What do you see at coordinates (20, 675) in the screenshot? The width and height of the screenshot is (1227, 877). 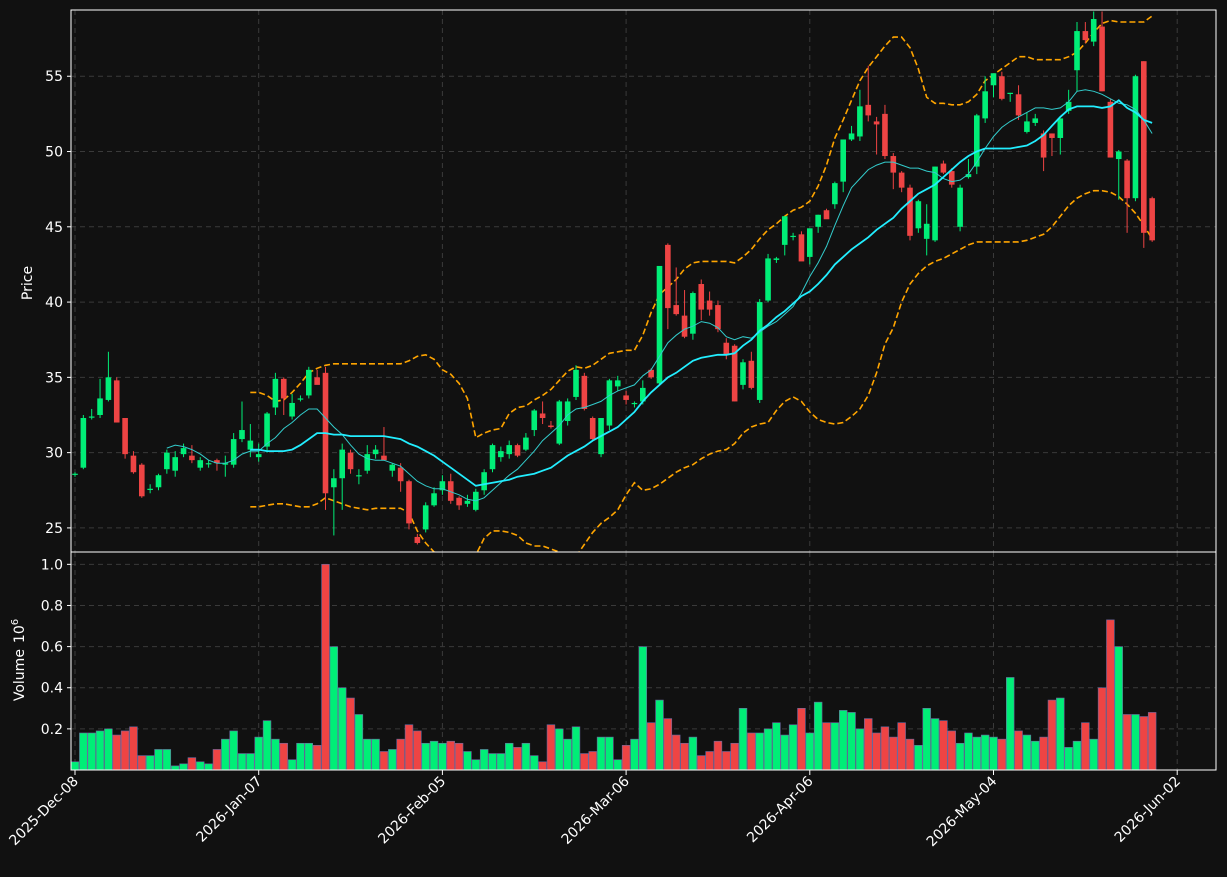 I see `volume-axis-title-text: Volume` at bounding box center [20, 675].